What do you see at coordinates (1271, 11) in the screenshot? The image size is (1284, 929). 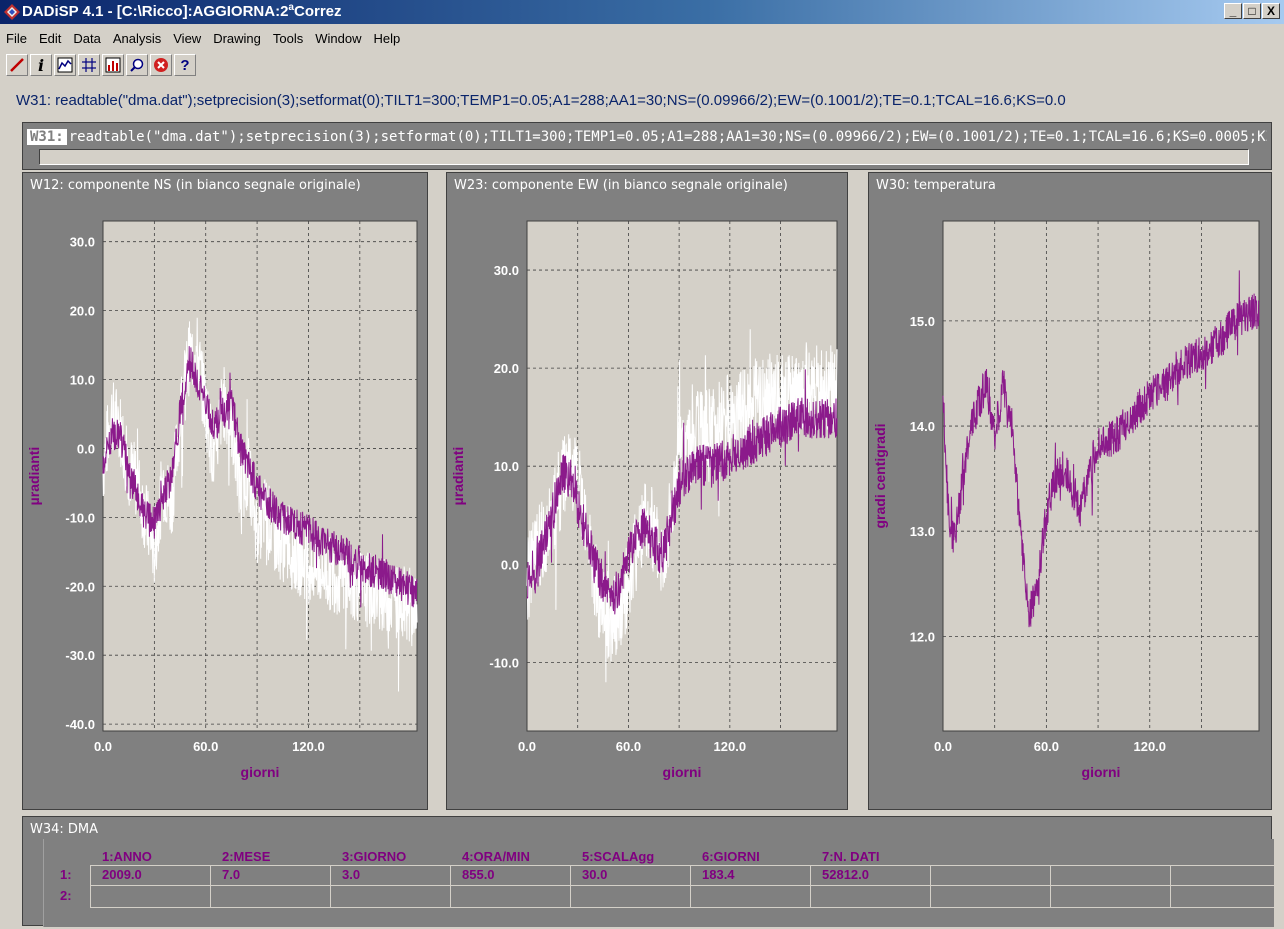 I see `close-button: X` at bounding box center [1271, 11].